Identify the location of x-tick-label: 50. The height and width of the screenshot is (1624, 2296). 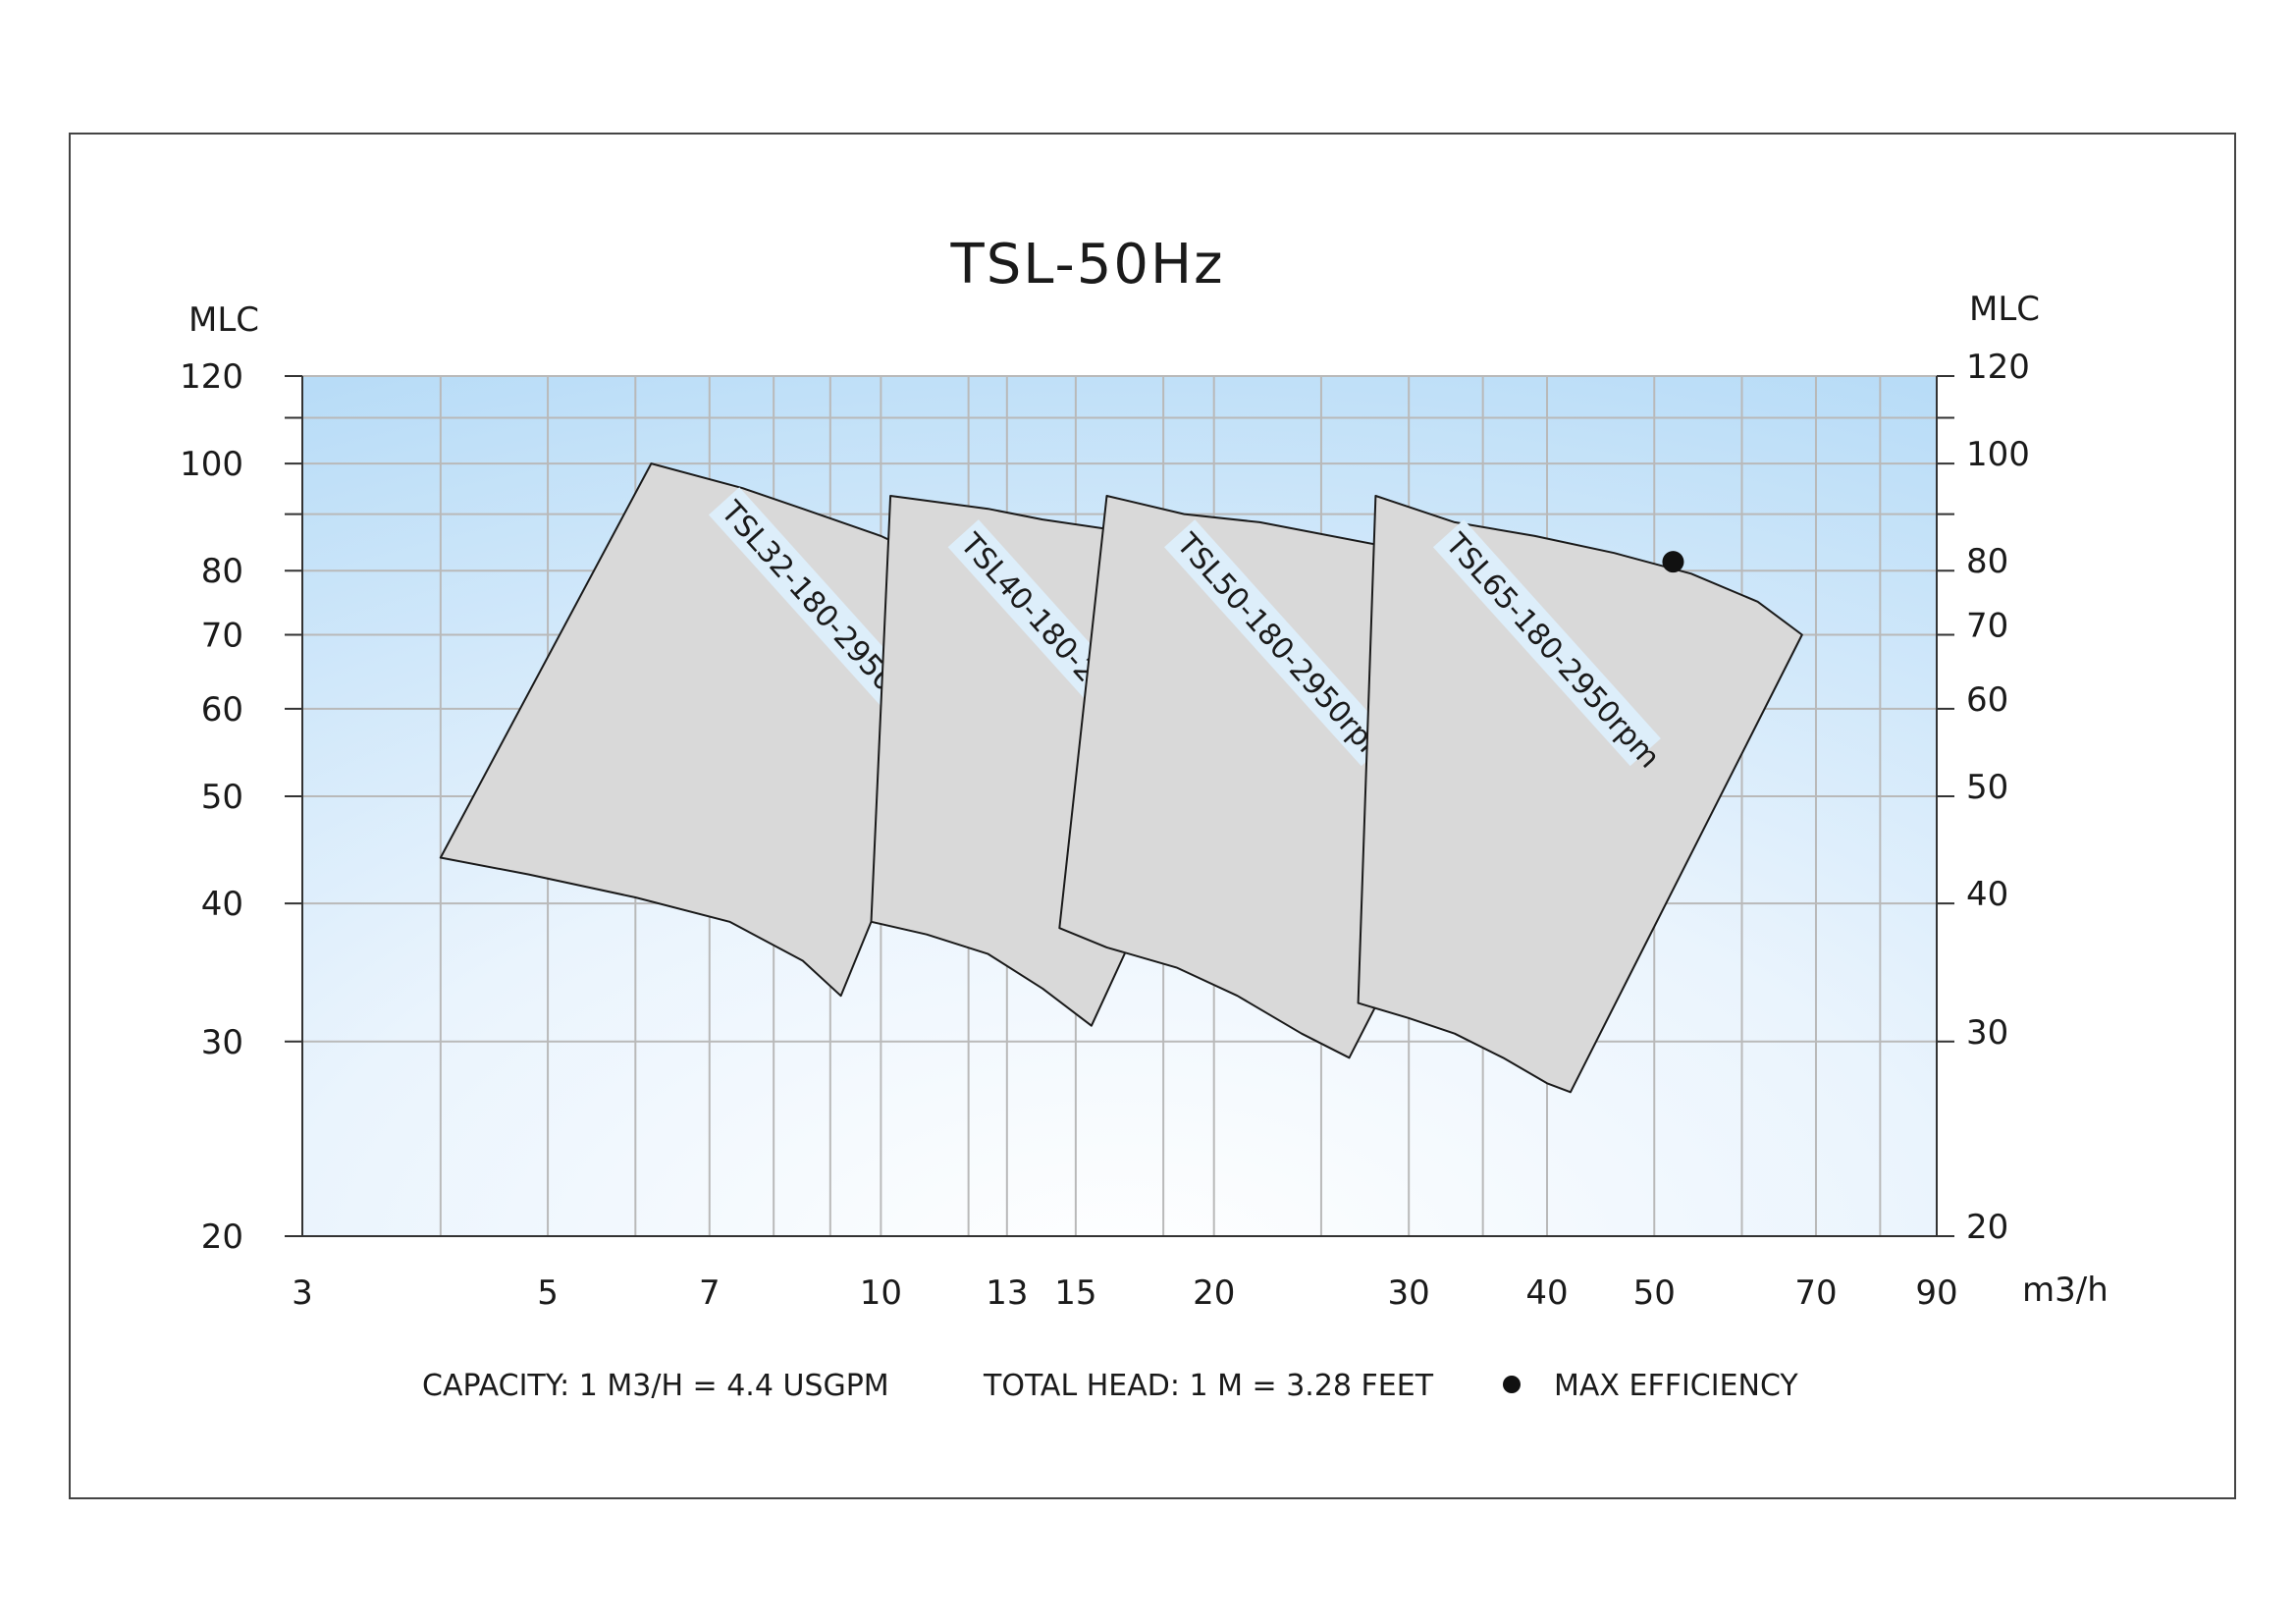
(1654, 1293).